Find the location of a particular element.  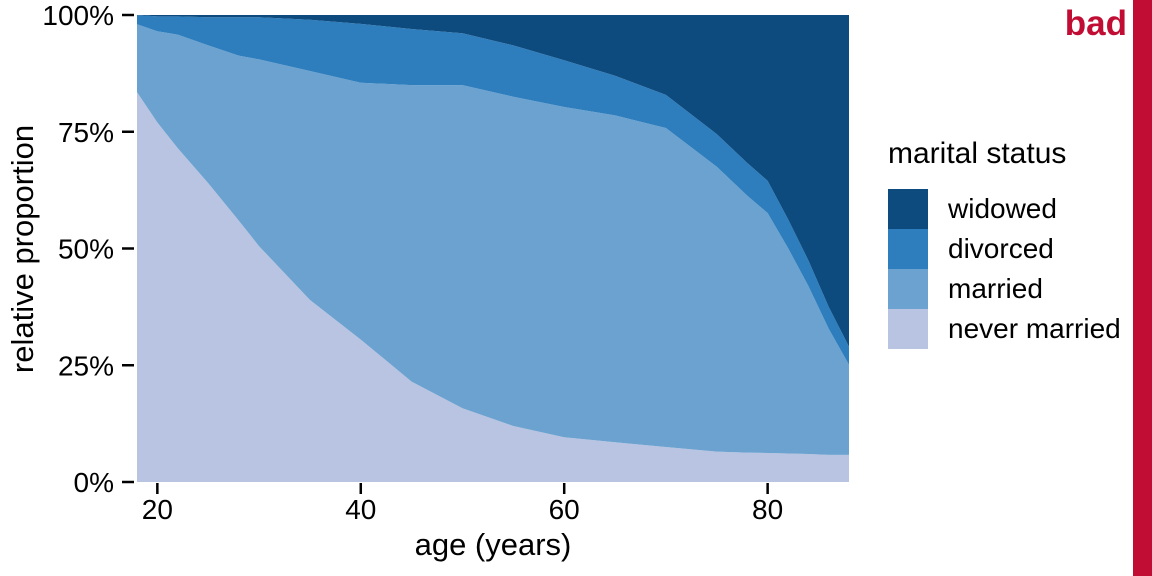

x-tick-label: 40 is located at coordinates (360, 509).